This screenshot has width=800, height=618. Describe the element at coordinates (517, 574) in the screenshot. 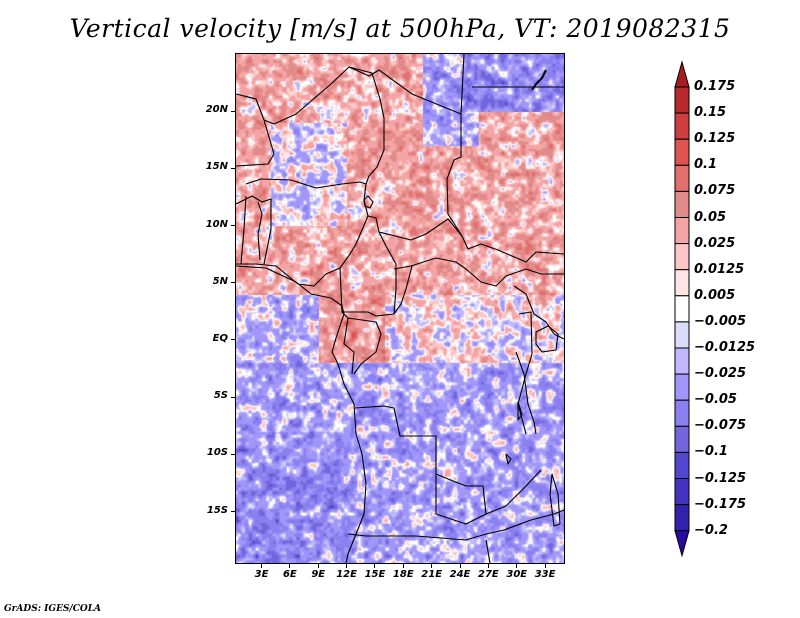

I see `x-tick-label: 30E` at that location.